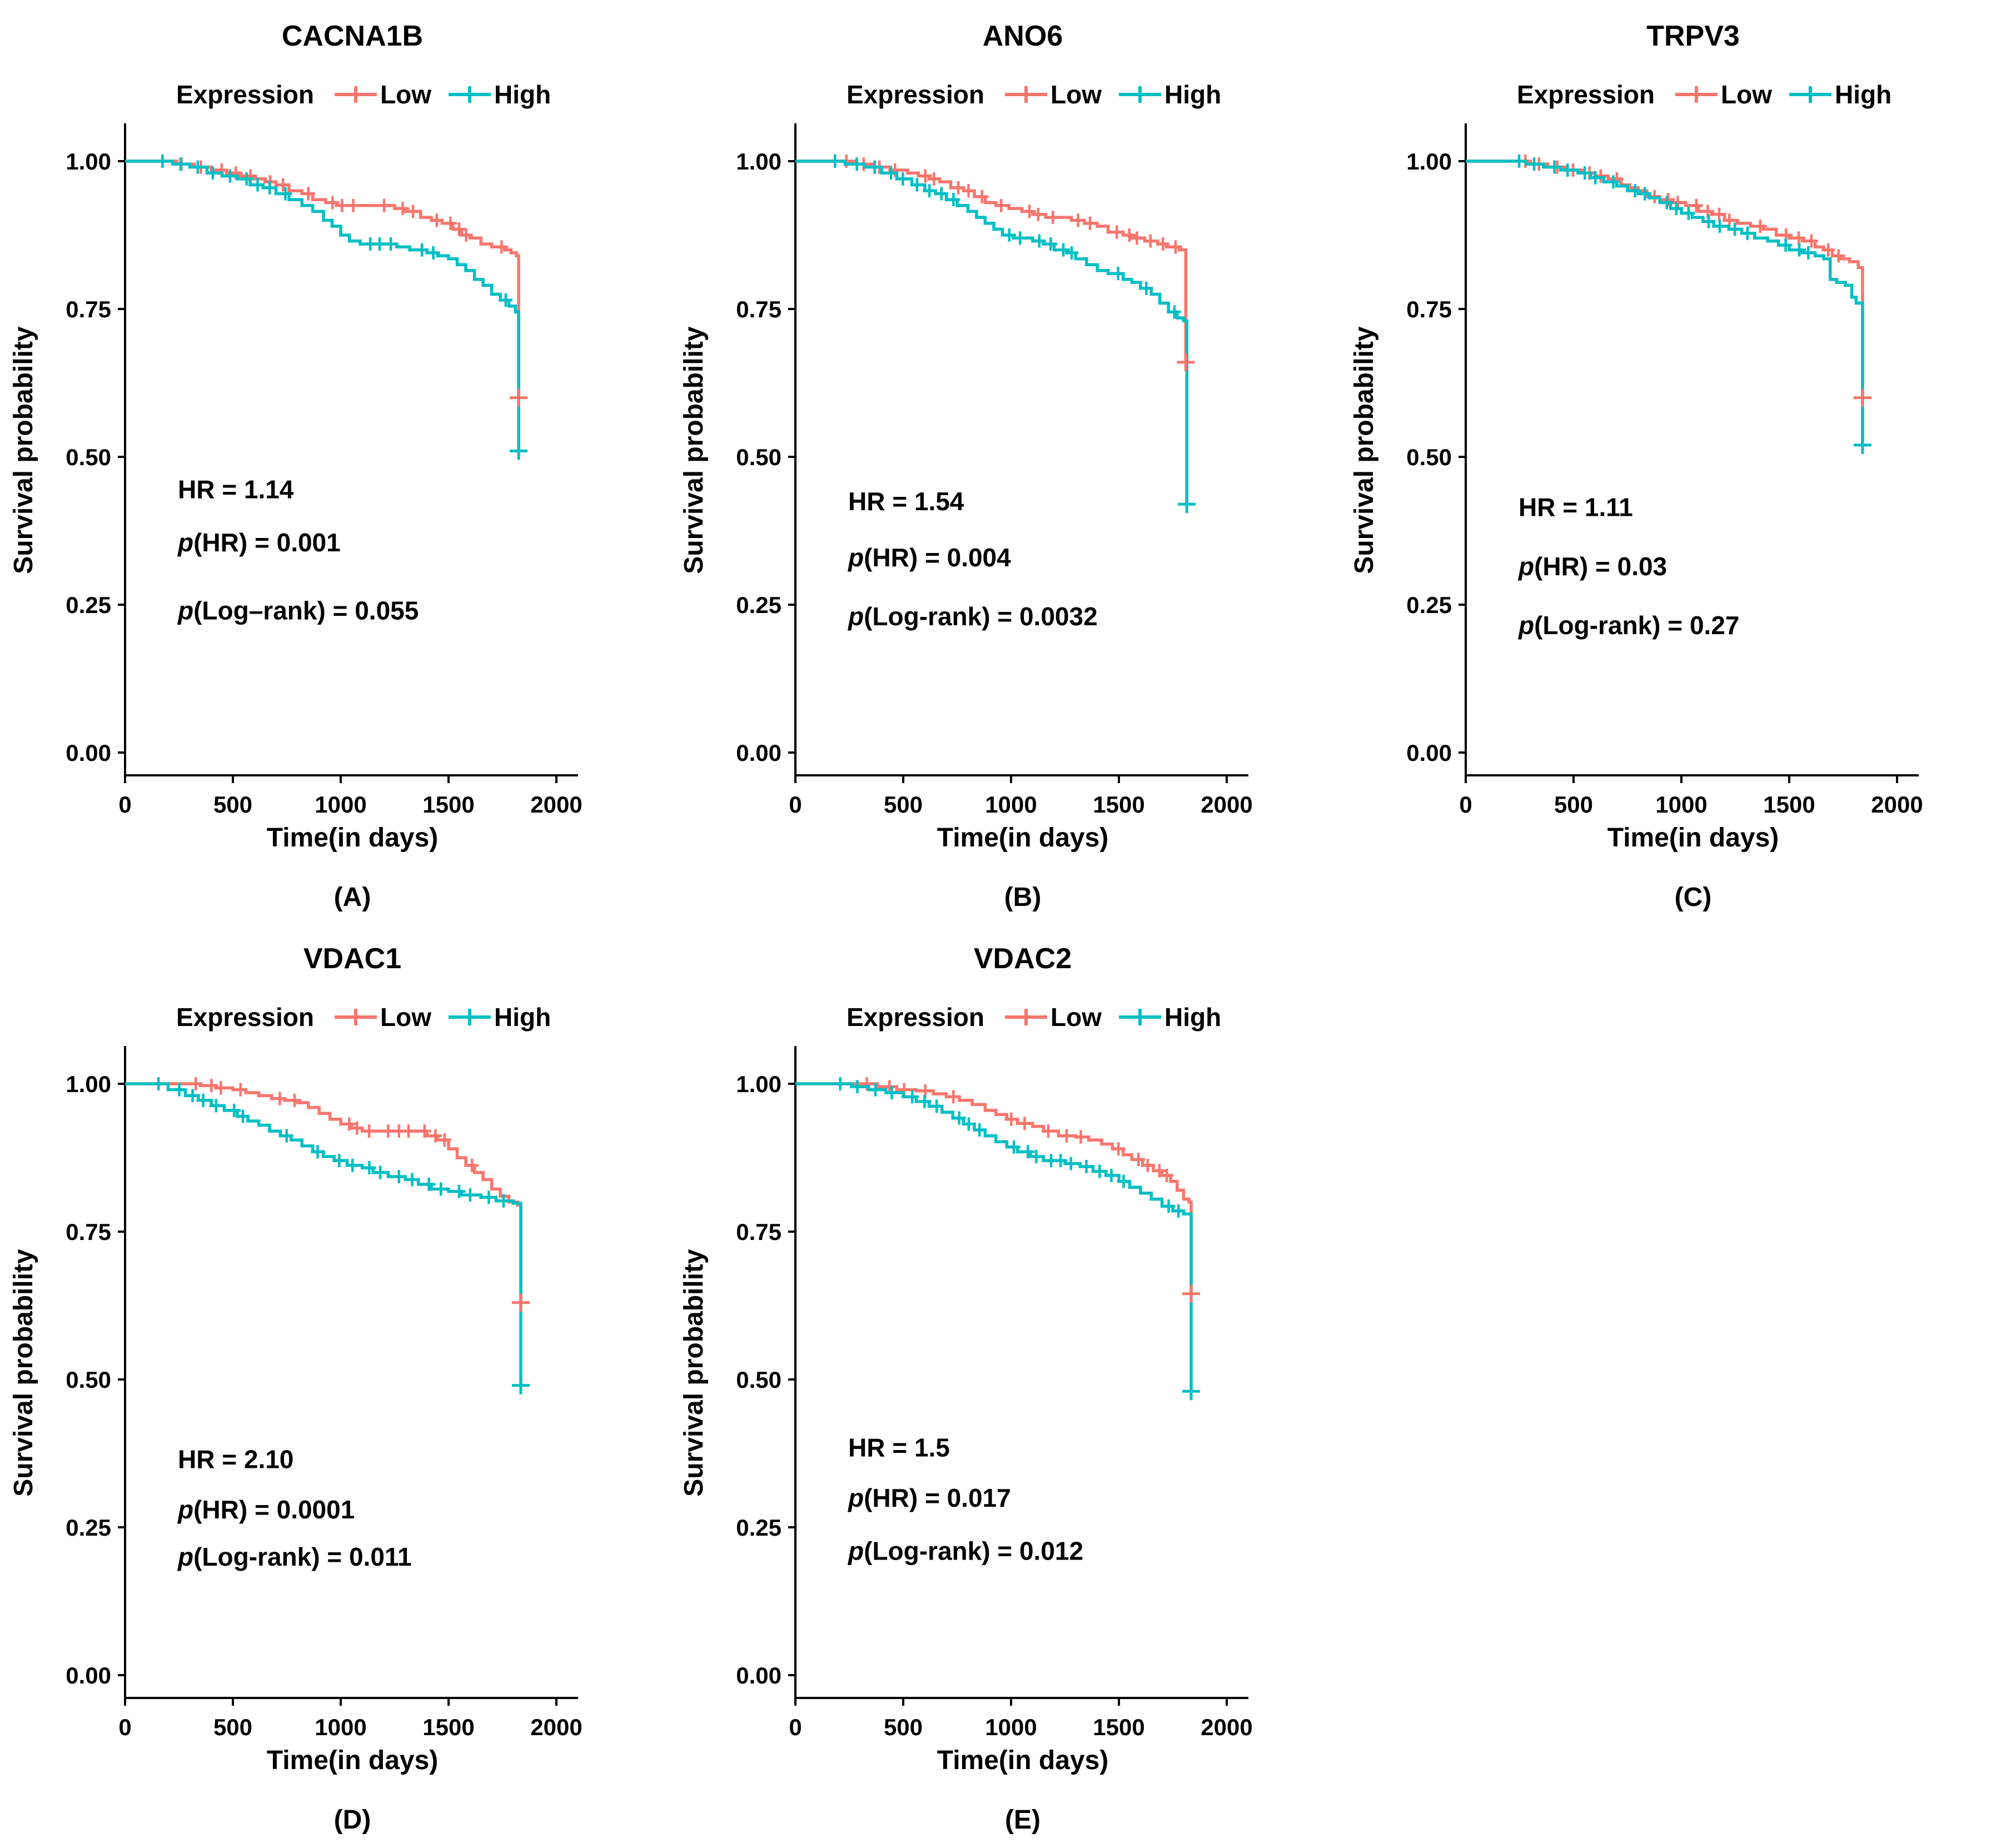  I want to click on stats-line: HR = 1.5, so click(899, 1447).